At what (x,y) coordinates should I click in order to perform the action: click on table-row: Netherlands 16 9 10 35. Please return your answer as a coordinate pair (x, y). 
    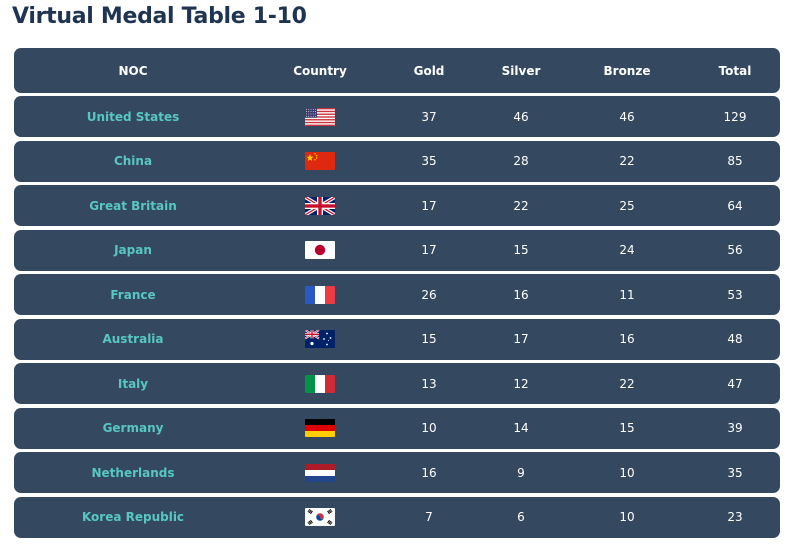
    Looking at the image, I should click on (397, 472).